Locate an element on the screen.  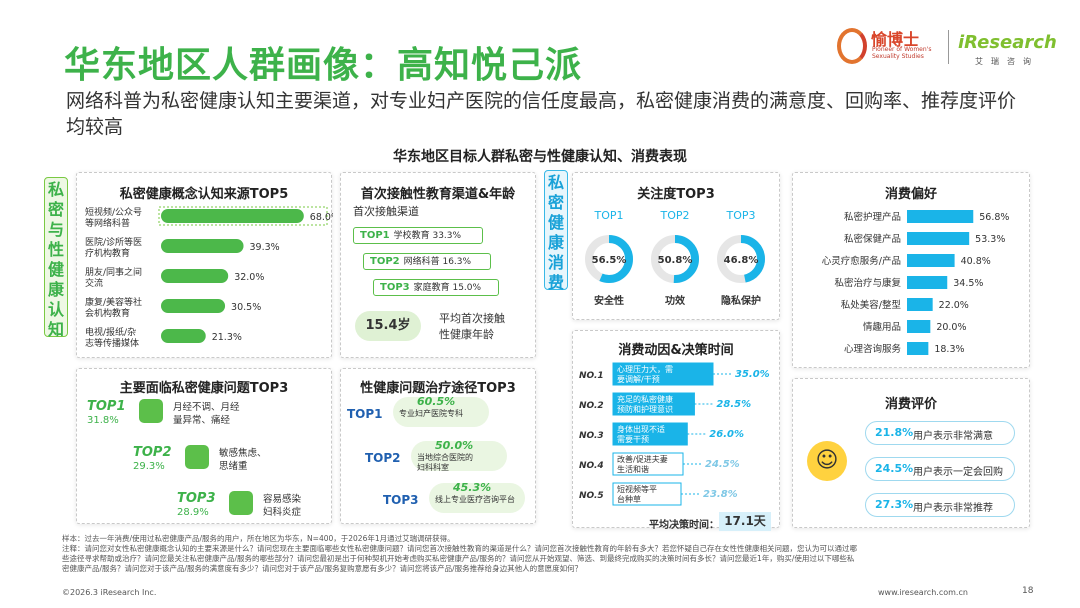
attention-value-label: 50.8% is located at coordinates (675, 260).